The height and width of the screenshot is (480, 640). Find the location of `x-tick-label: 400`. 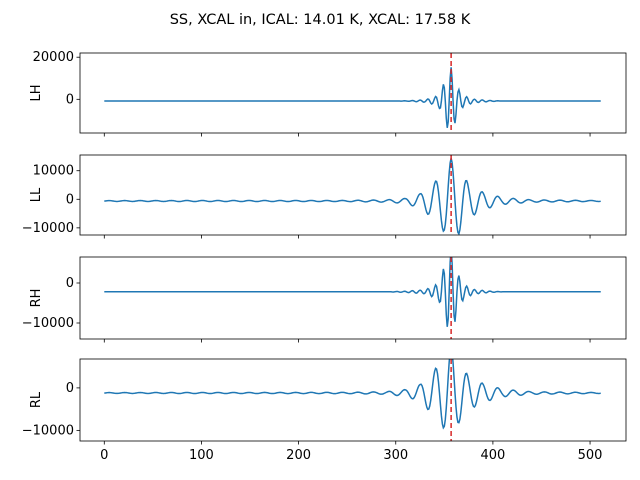

x-tick-label: 400 is located at coordinates (492, 455).